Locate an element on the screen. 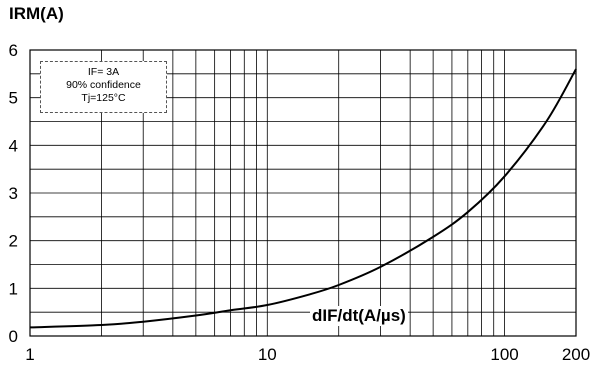  y-axis-title: IRM(A) is located at coordinates (36, 13).